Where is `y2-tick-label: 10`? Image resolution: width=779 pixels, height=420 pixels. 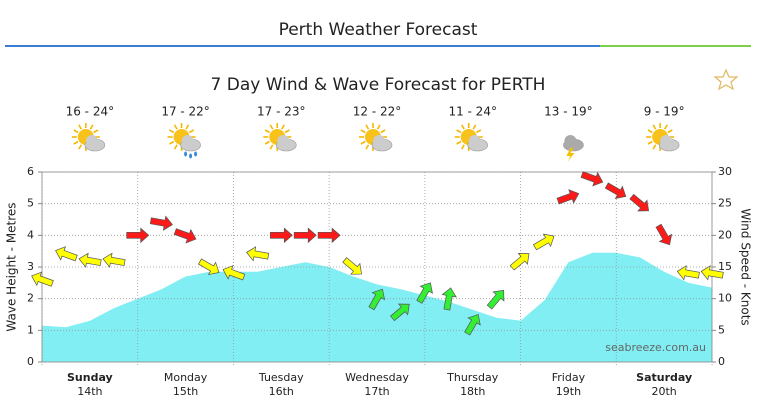 y2-tick-label: 10 is located at coordinates (725, 298).